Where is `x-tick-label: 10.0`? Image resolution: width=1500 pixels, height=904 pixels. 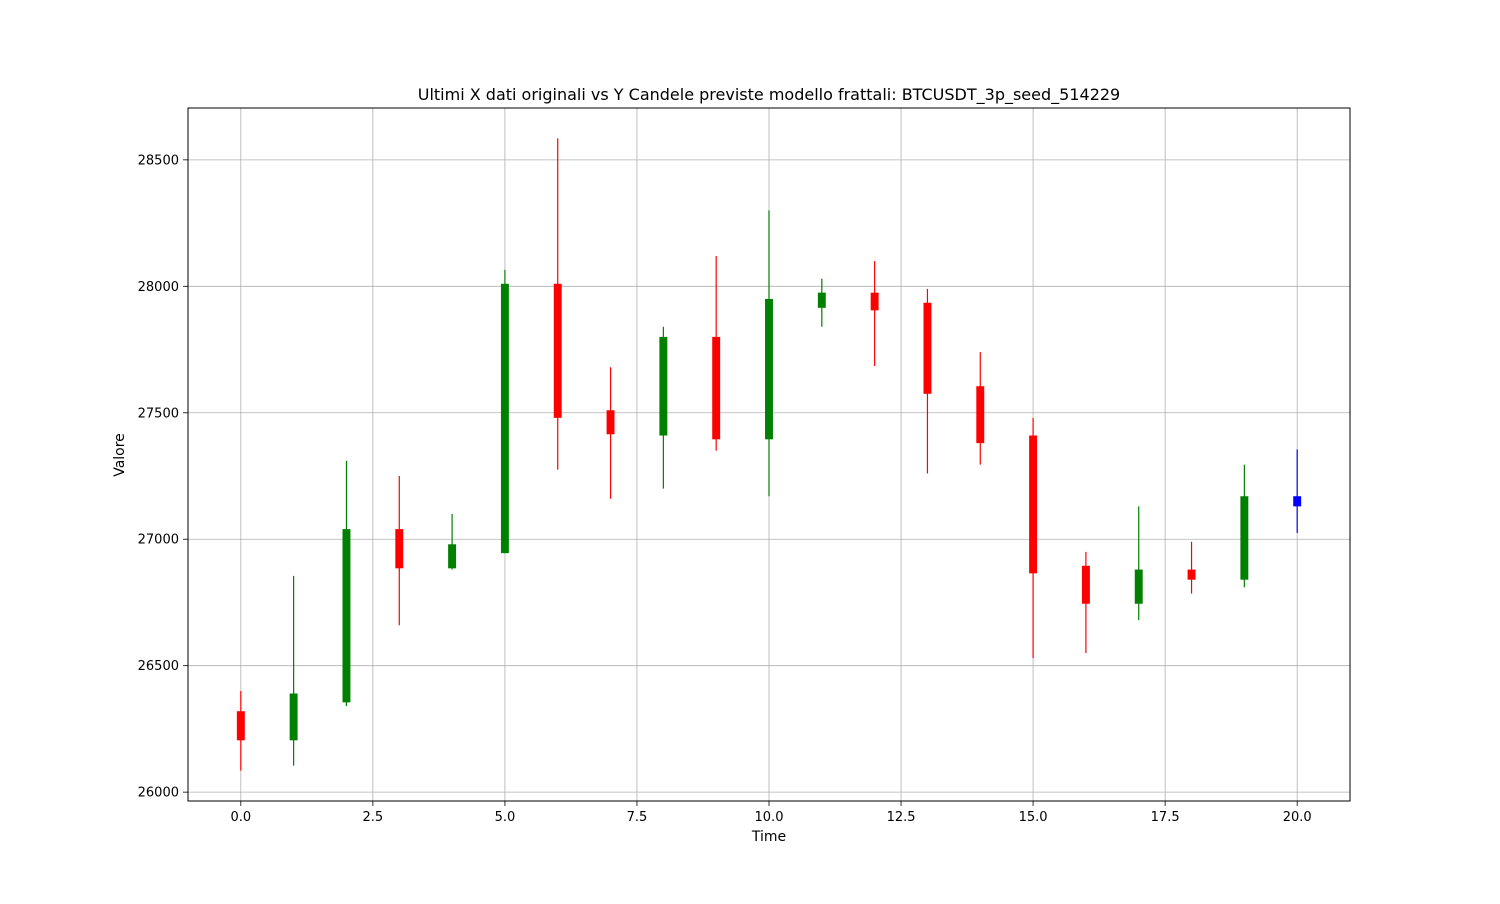 x-tick-label: 10.0 is located at coordinates (769, 817).